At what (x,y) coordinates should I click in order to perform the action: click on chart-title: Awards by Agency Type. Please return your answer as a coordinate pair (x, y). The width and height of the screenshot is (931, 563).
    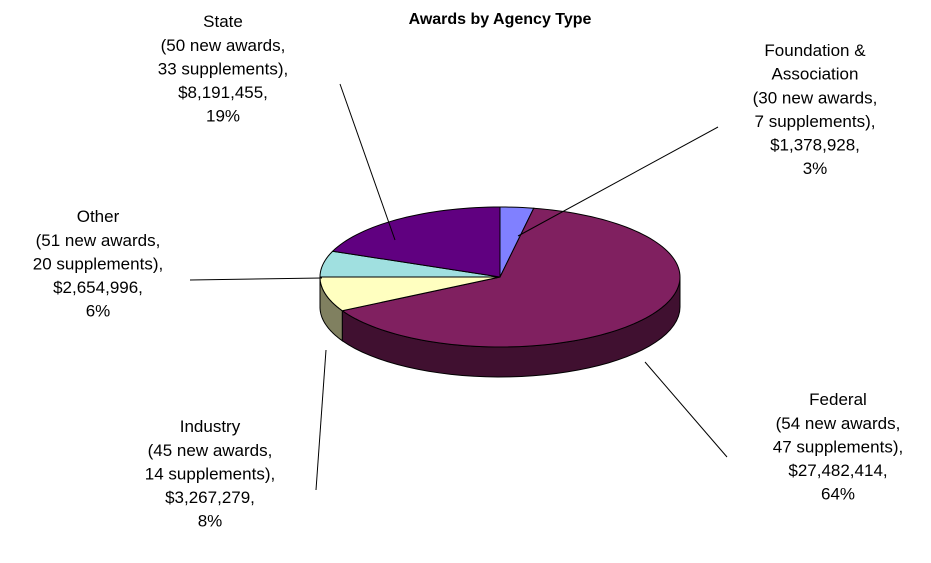
    Looking at the image, I should click on (500, 19).